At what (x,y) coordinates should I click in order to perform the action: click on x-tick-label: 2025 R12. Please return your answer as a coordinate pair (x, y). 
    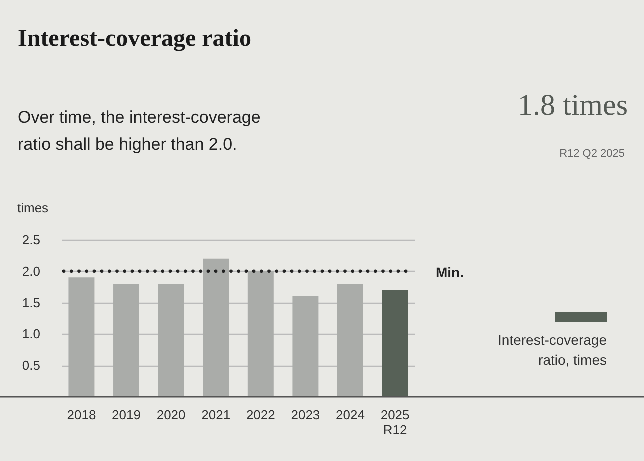
    Looking at the image, I should click on (395, 423).